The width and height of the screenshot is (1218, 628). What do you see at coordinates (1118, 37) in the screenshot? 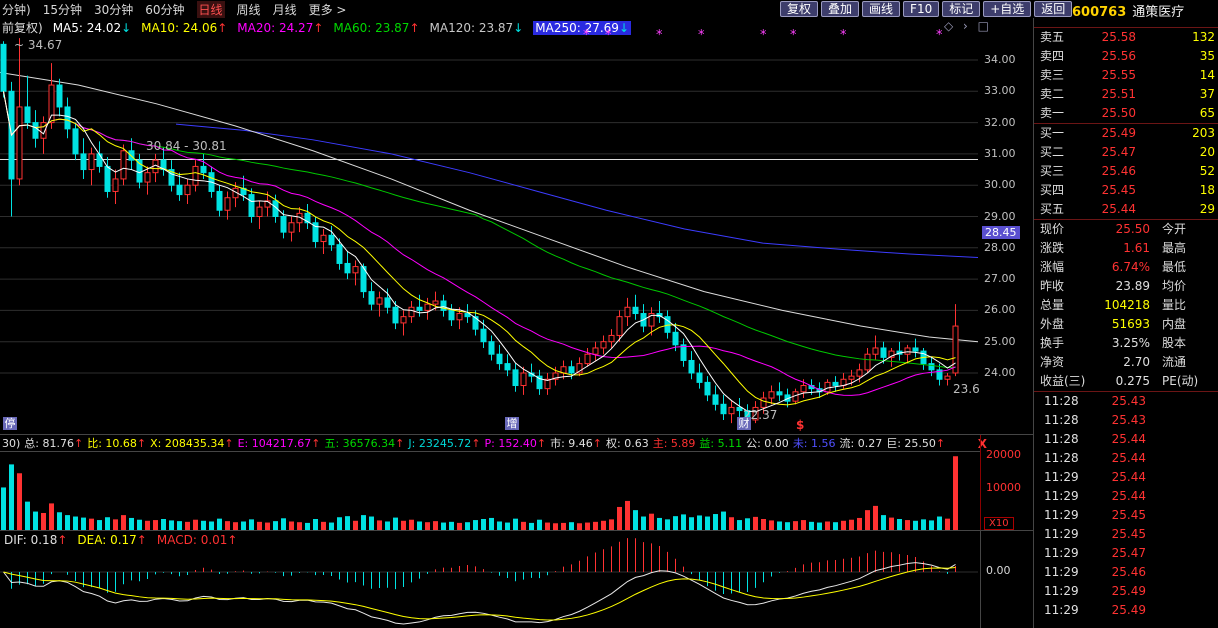
I see `order-price: 25.58` at bounding box center [1118, 37].